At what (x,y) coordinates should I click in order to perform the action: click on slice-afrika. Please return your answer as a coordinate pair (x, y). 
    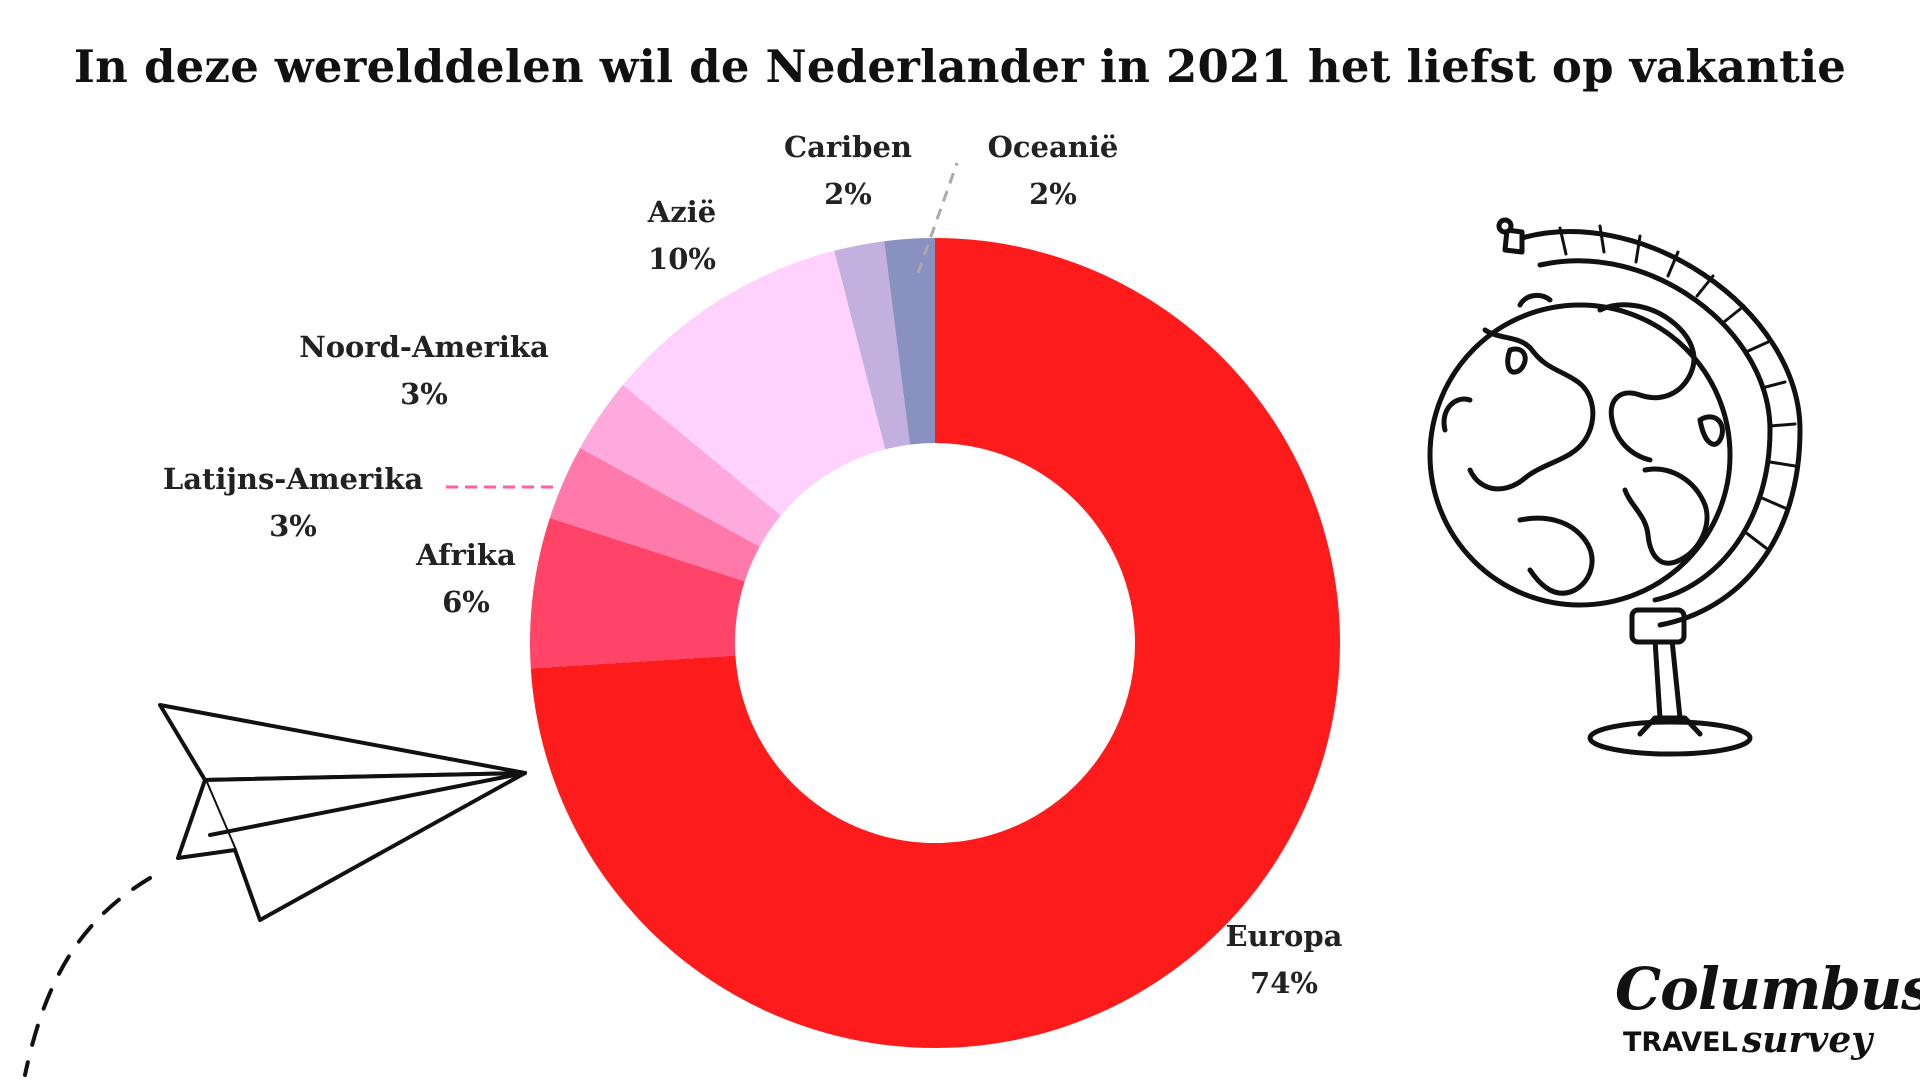
    Looking at the image, I should click on (637, 593).